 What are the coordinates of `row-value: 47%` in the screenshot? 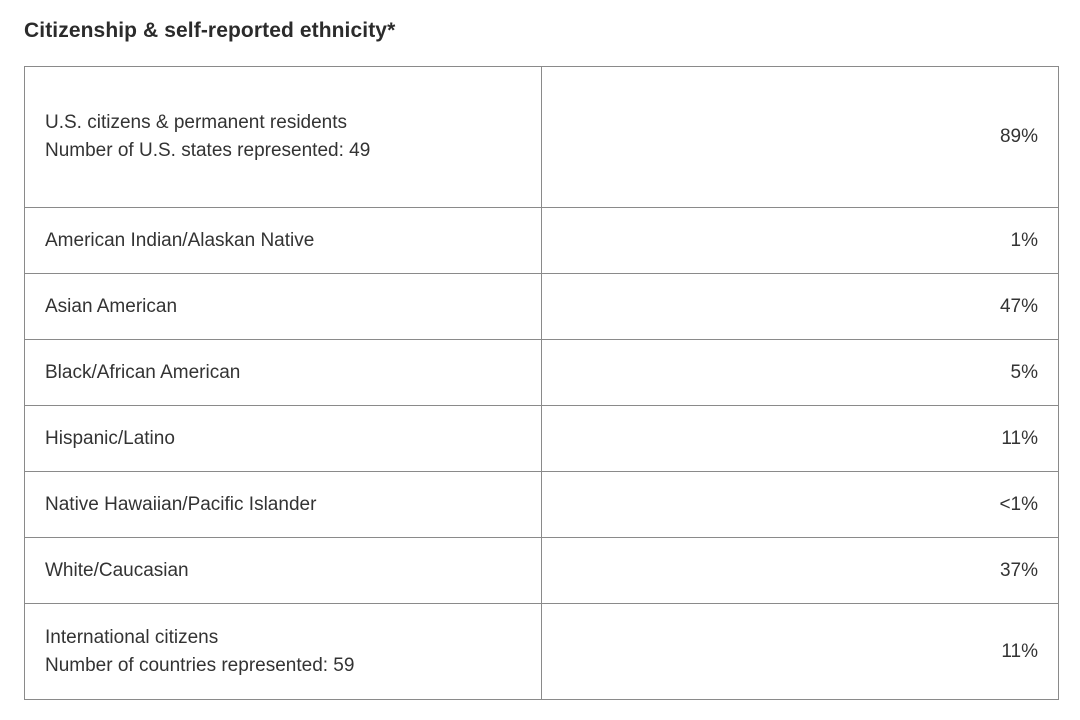 It's located at (800, 306).